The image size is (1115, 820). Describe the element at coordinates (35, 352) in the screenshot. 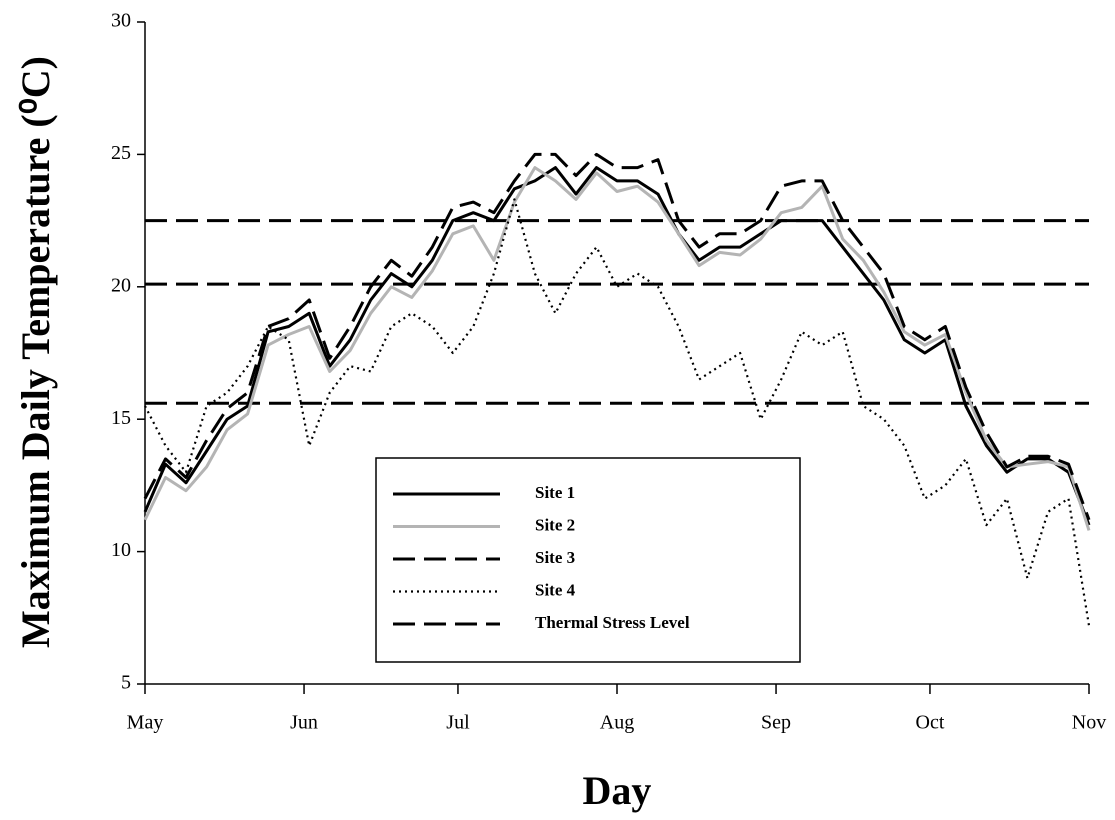

I see `y-axis-title: Maximum Daily Temperature (⁰C)` at that location.